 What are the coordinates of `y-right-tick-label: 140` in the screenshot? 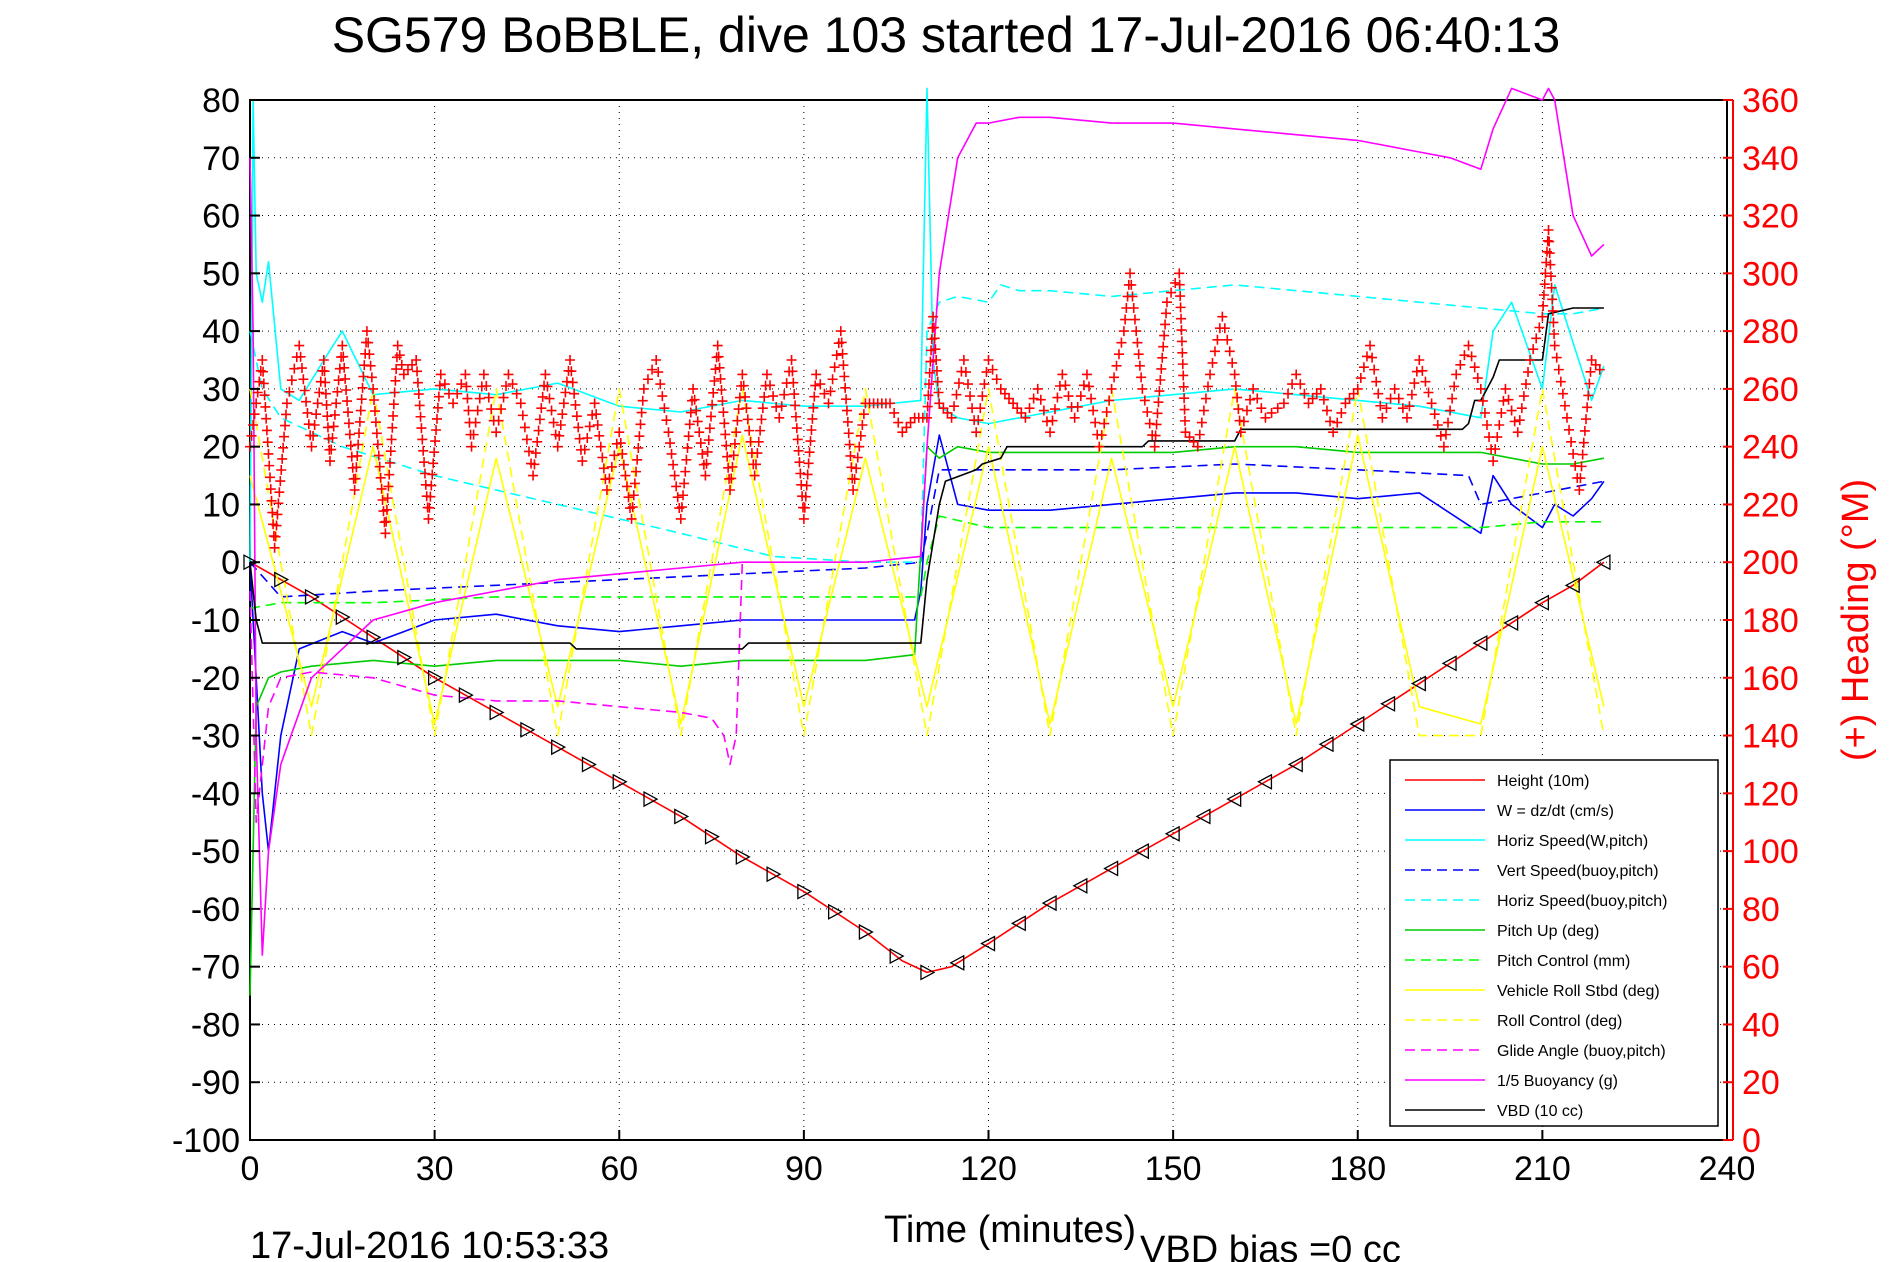 It's located at (1770, 737).